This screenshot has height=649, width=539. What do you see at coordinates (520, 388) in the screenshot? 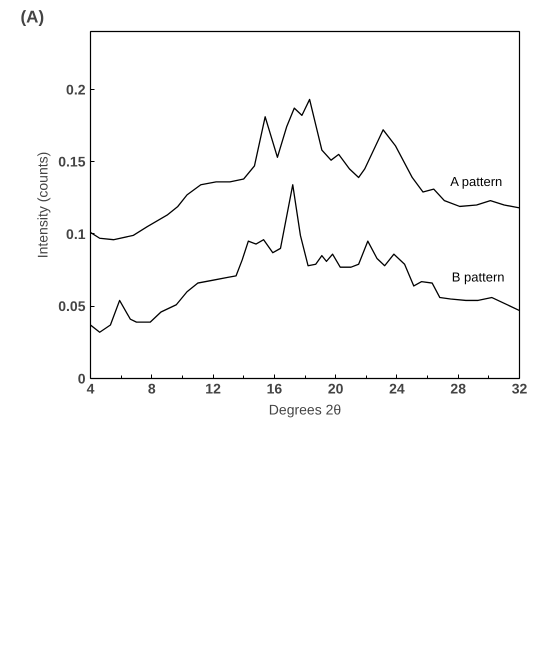
I see `x-tick-label: 32` at bounding box center [520, 388].